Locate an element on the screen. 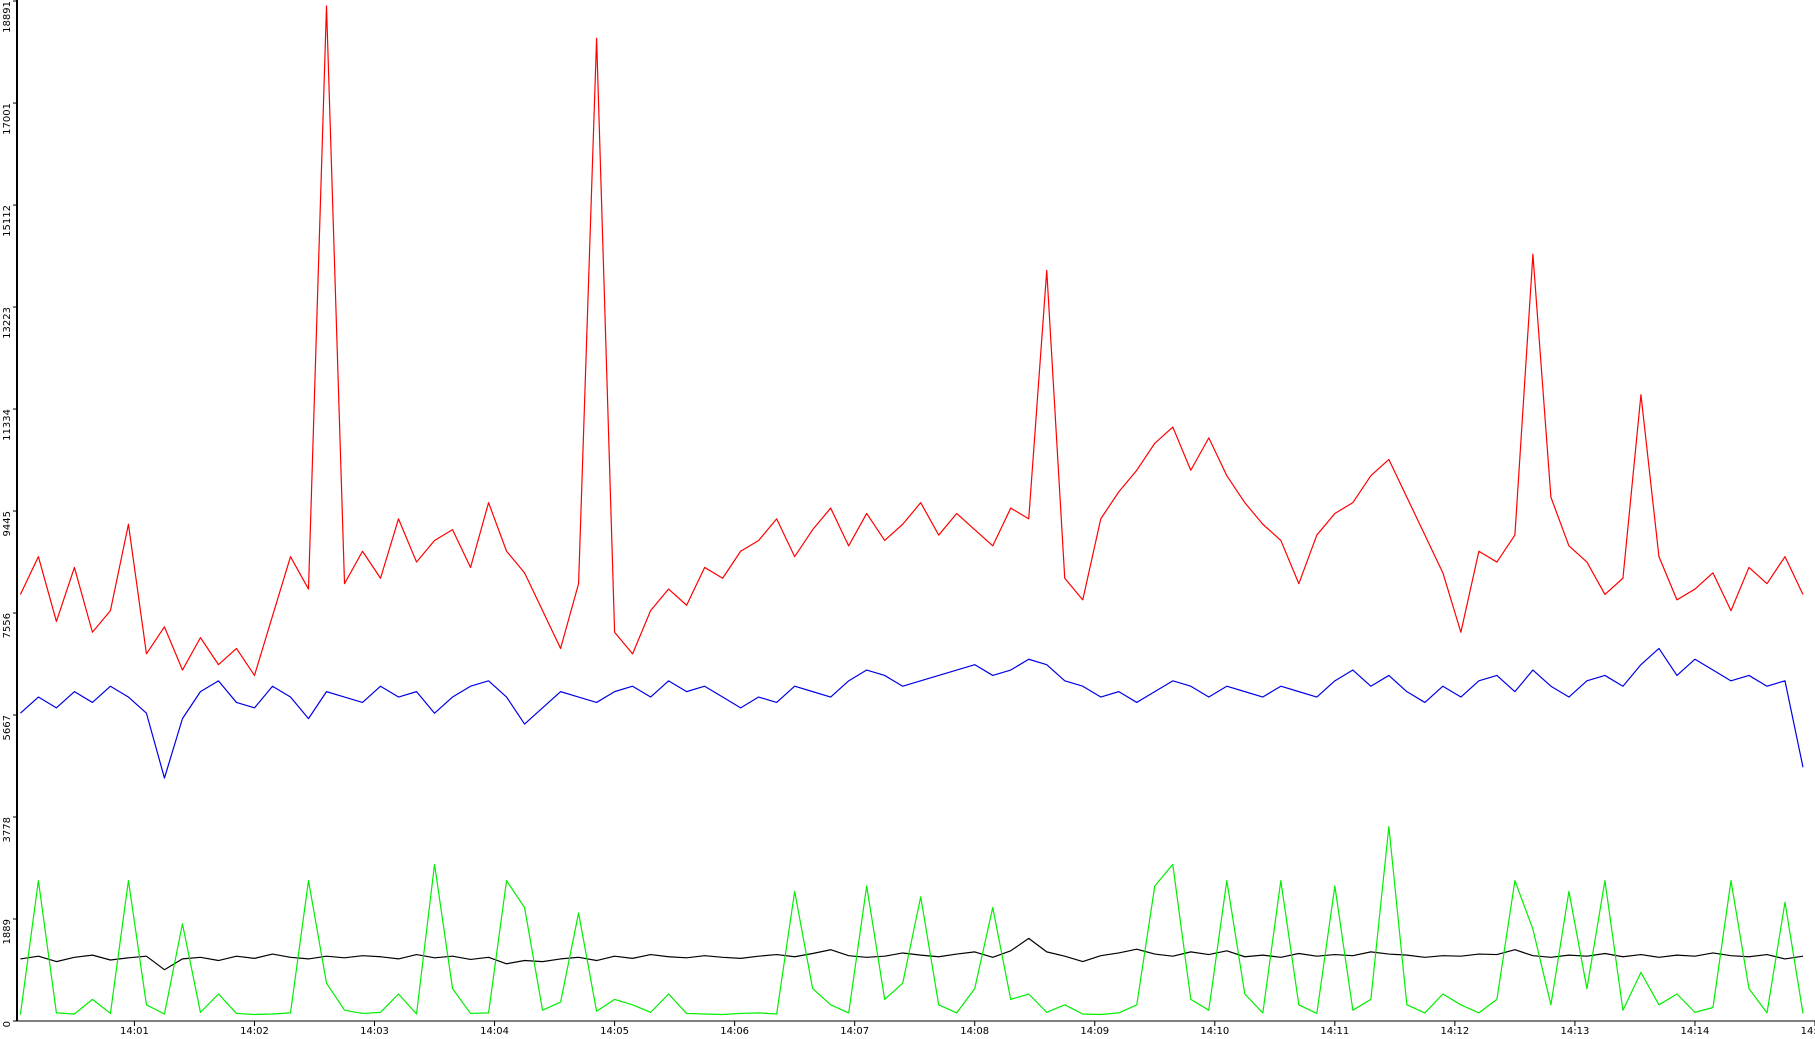  y-tick-label: 17001 is located at coordinates (7, 119).